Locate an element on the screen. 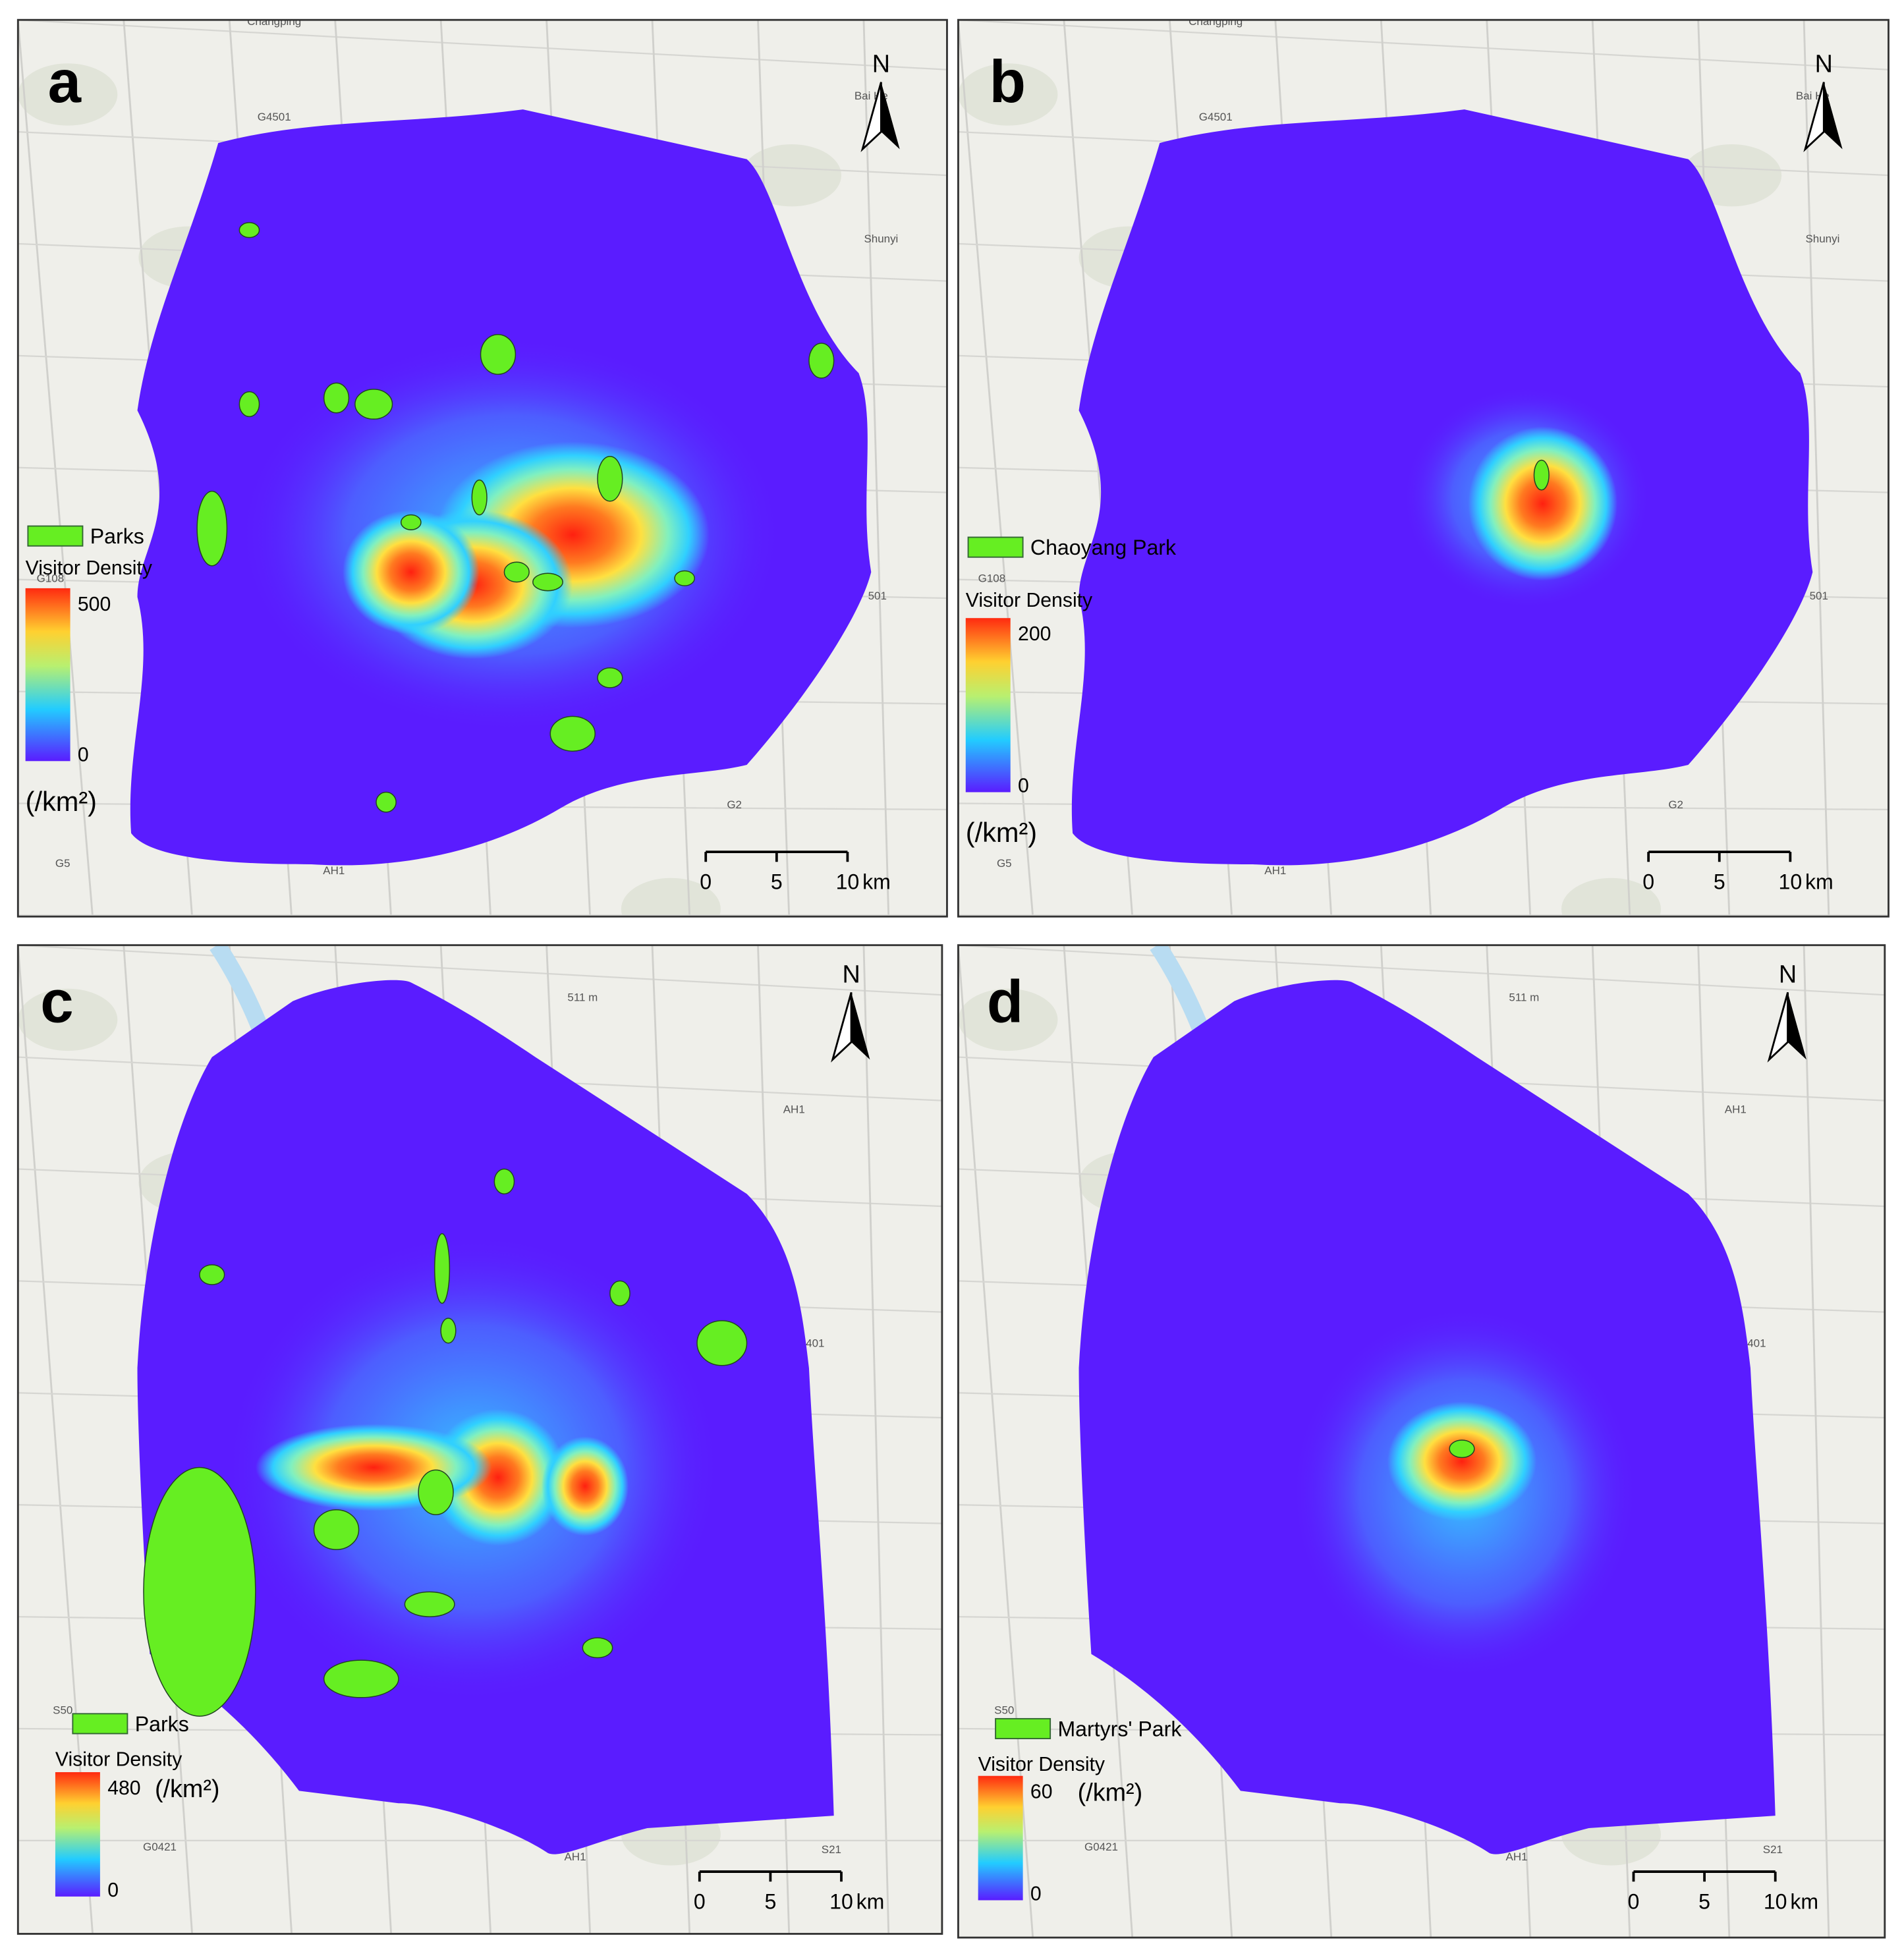 This screenshot has height=1950, width=1904. legend-max: 60 is located at coordinates (1041, 1792).